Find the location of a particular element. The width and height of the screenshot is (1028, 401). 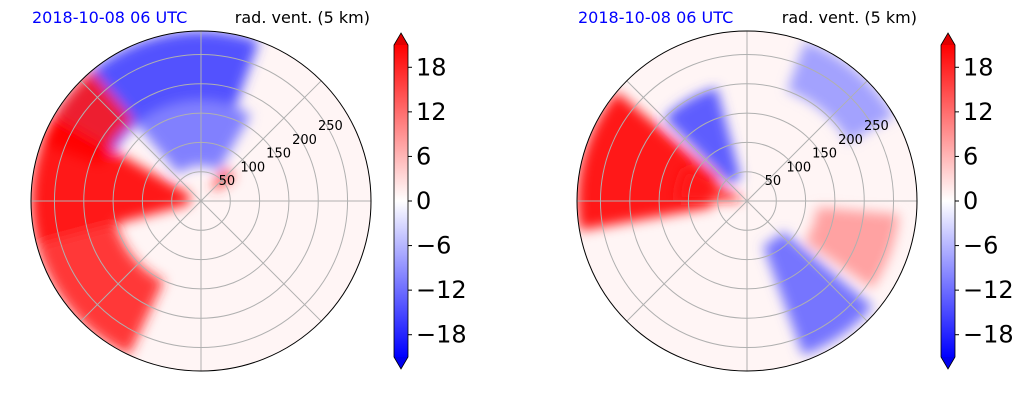

panel-left-variable-title: rad. vent. (5 km) is located at coordinates (302, 17).